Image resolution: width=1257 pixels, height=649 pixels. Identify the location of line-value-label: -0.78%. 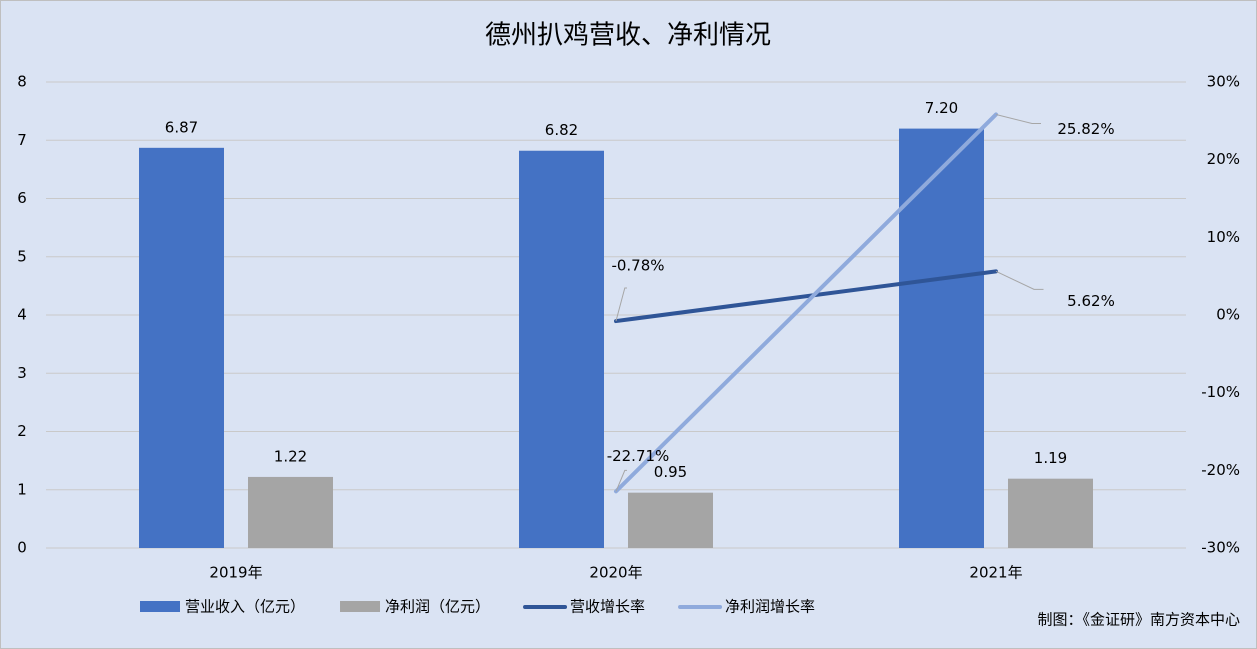
(637, 266).